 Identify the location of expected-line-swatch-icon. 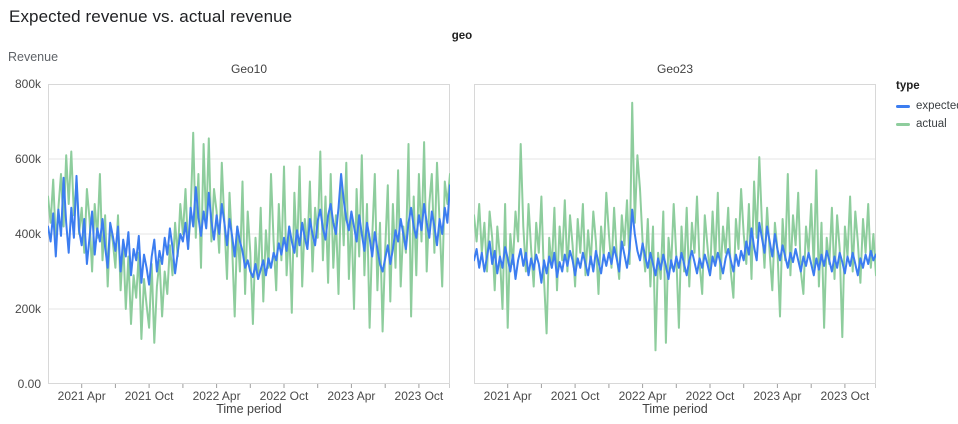
(903, 106).